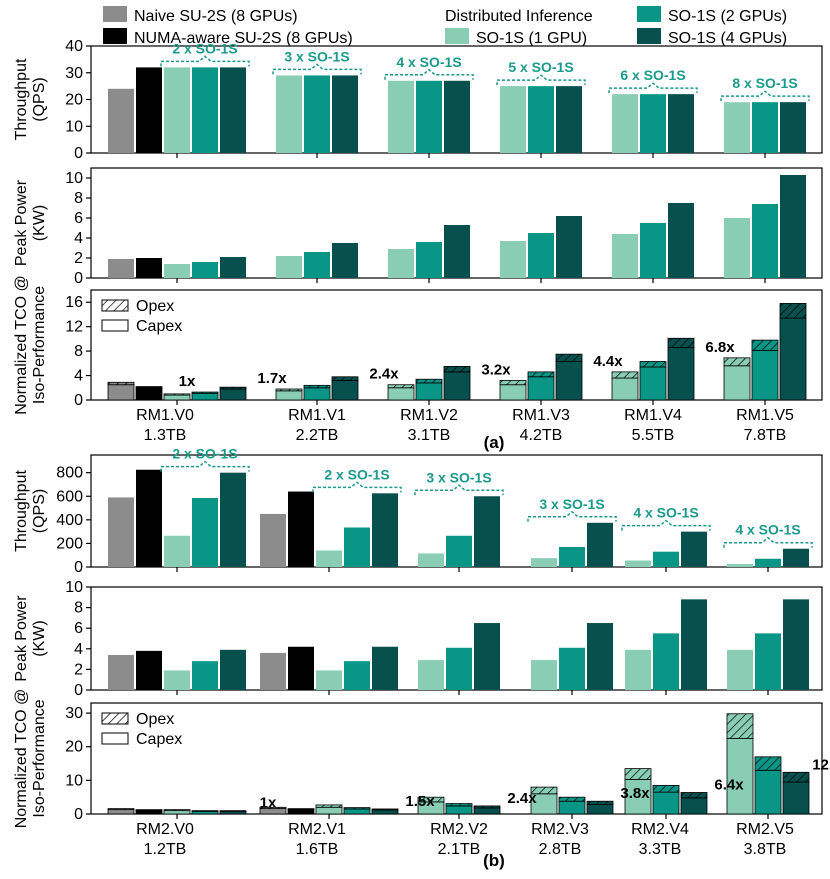 Image resolution: width=830 pixels, height=879 pixels. What do you see at coordinates (177, 397) in the screenshot?
I see `bar-capex-so1-rm1.v0` at bounding box center [177, 397].